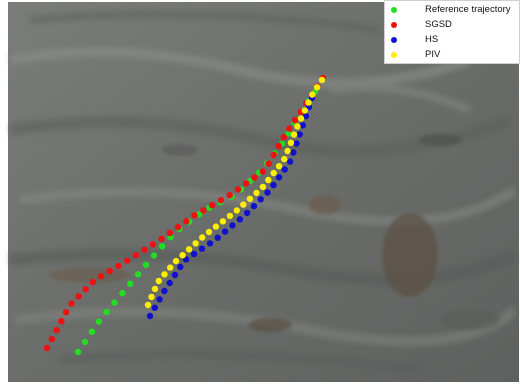  Describe the element at coordinates (432, 39) in the screenshot. I see `legend-label: HS` at that location.